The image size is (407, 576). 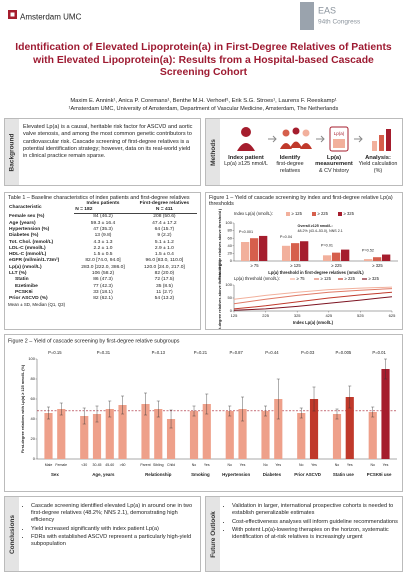 What do you see at coordinates (159, 352) in the screenshot?
I see `p-value: P=0.13` at bounding box center [159, 352].